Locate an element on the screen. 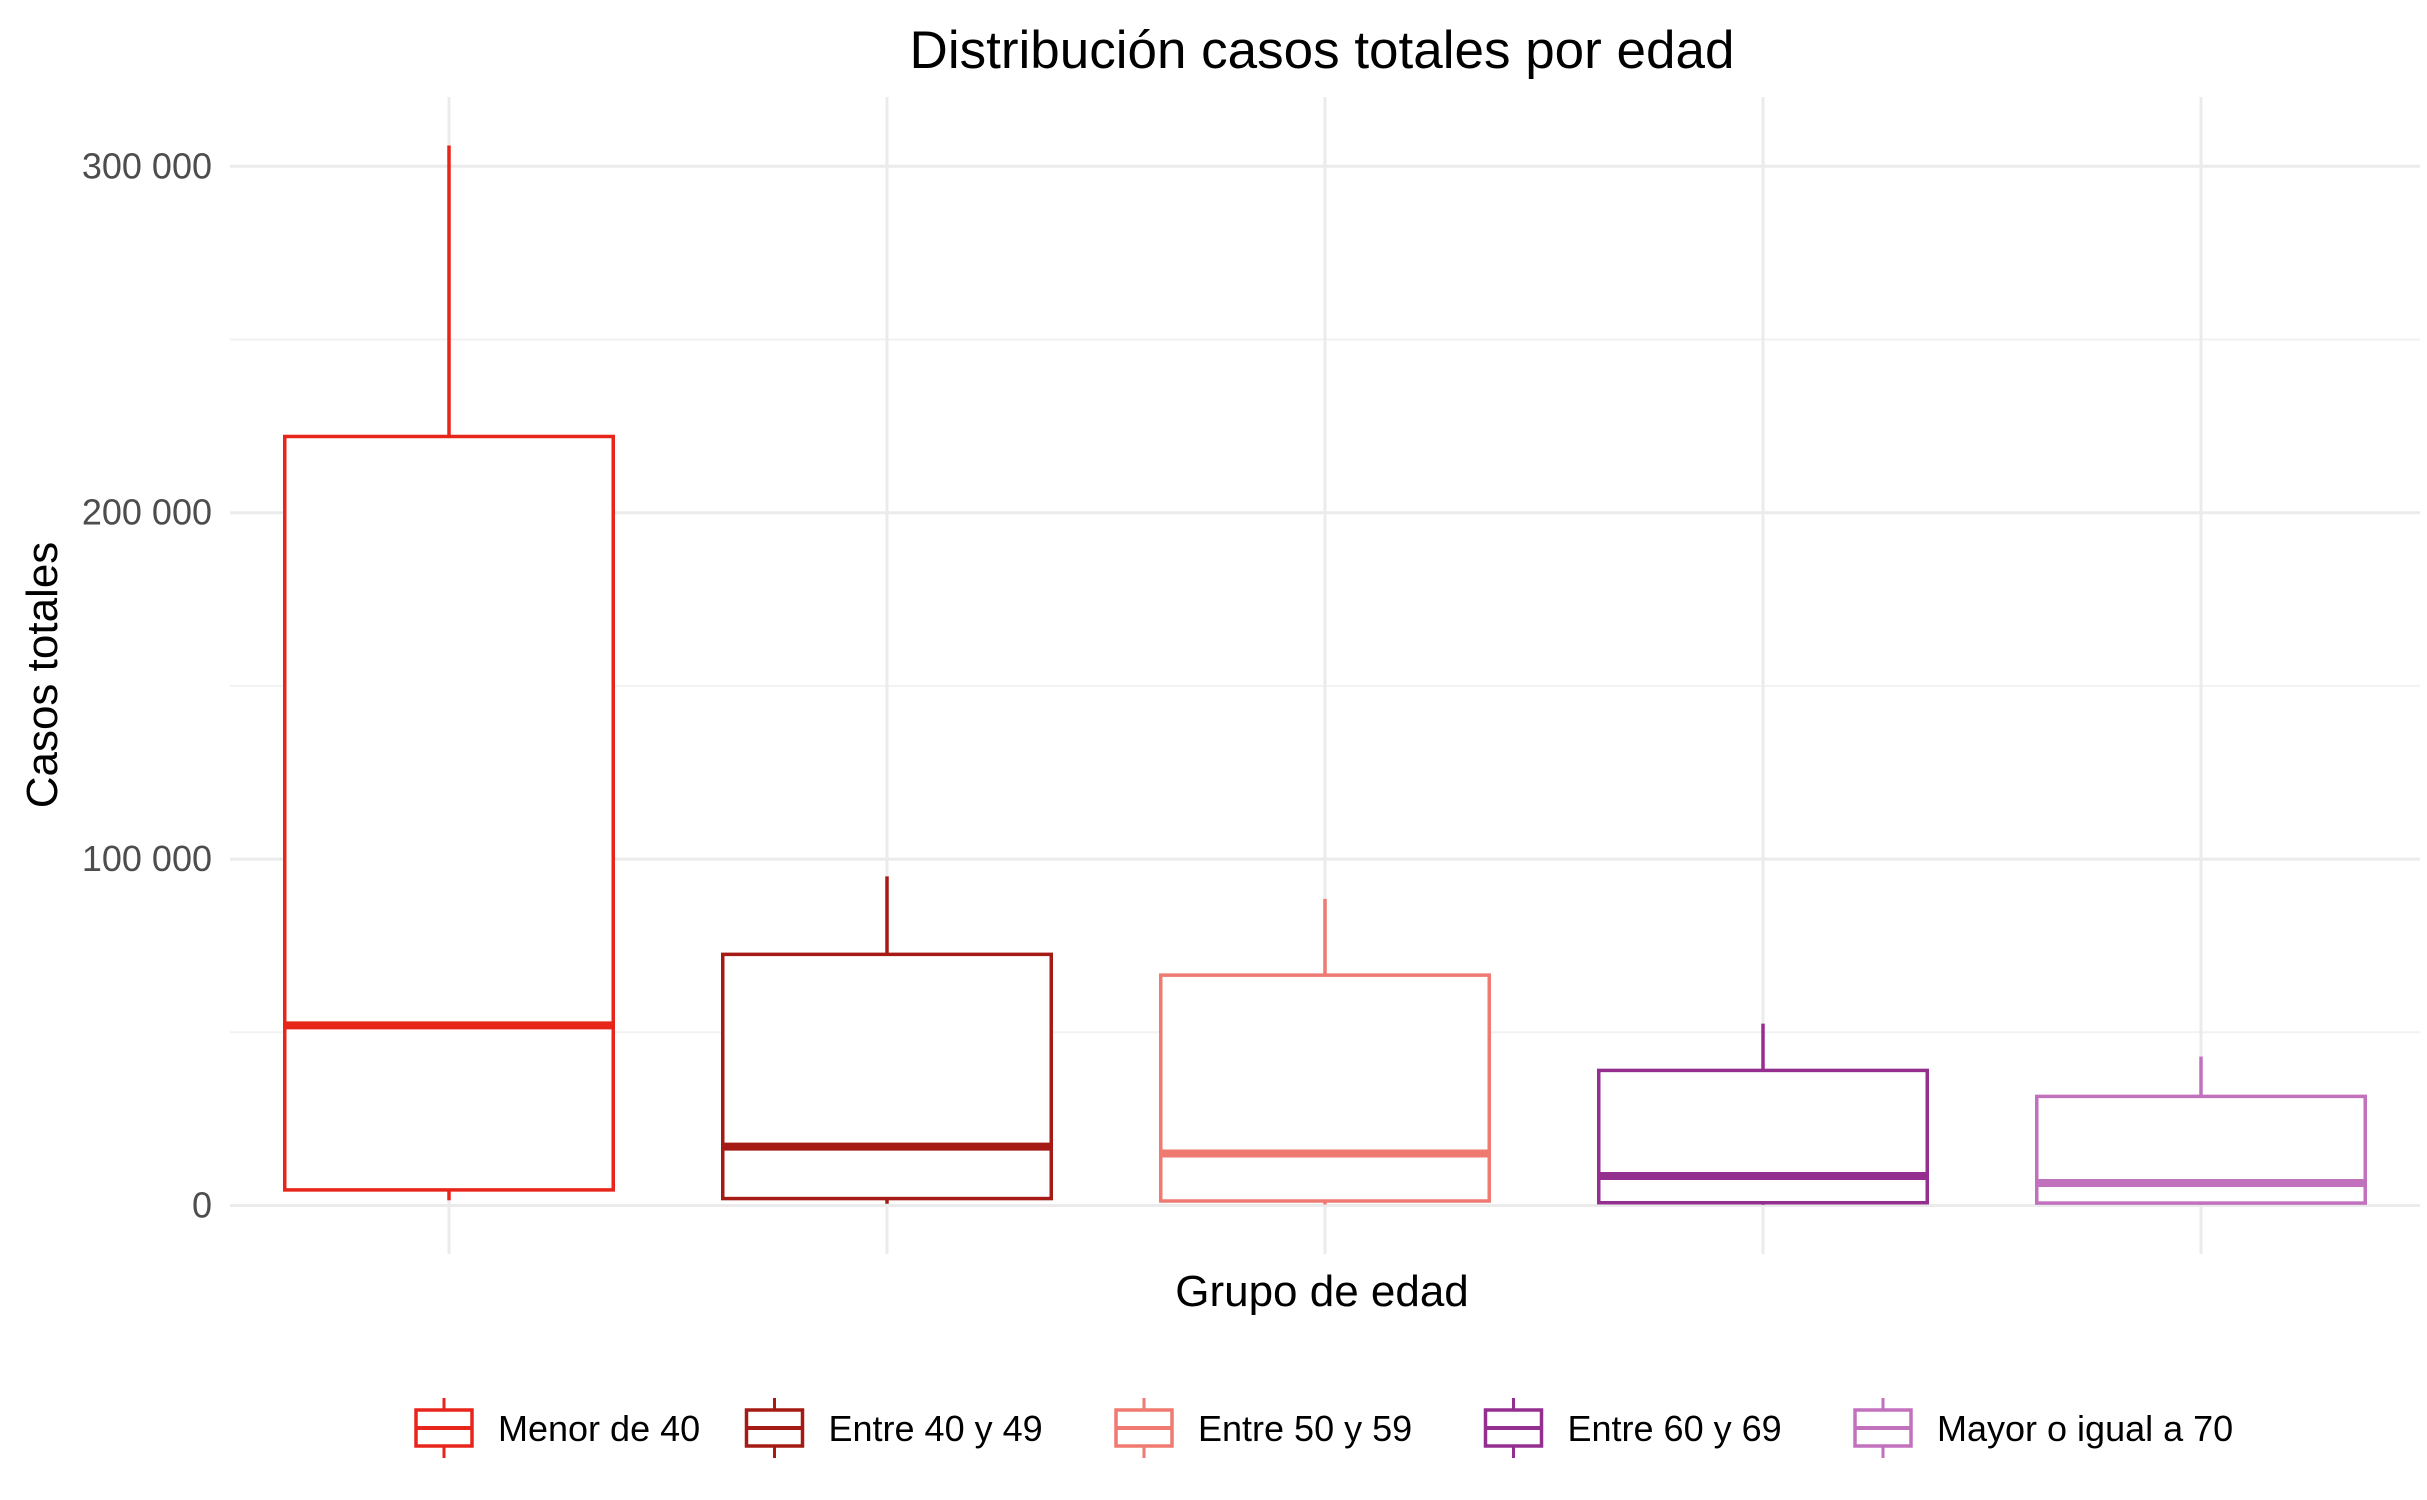 The image size is (2427, 1500). y-axis-title: Casos totales is located at coordinates (42, 675).